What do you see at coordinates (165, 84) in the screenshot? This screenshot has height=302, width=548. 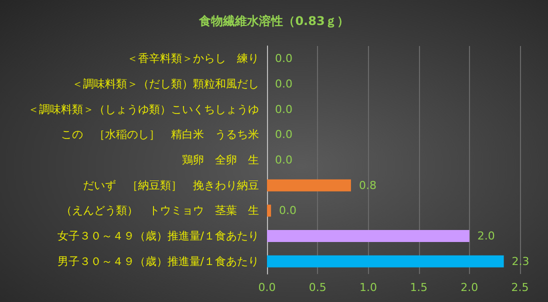 I see `y-tick-label: ＜調味料類＞（だし類）顆粒和風だし` at bounding box center [165, 84].